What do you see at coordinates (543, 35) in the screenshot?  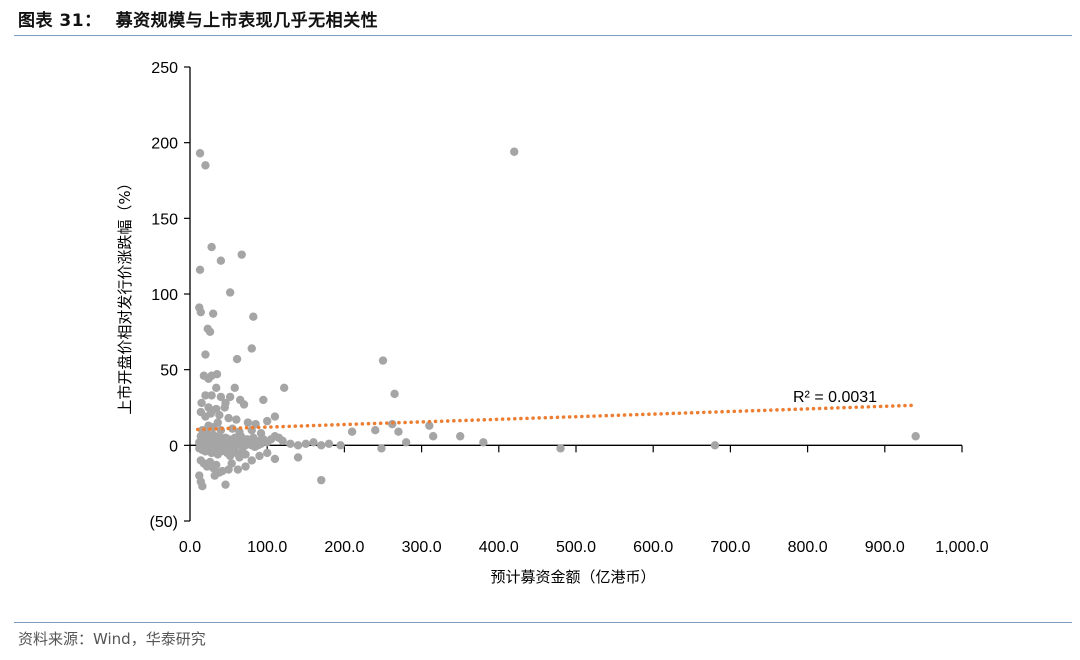 I see `top-divider` at bounding box center [543, 35].